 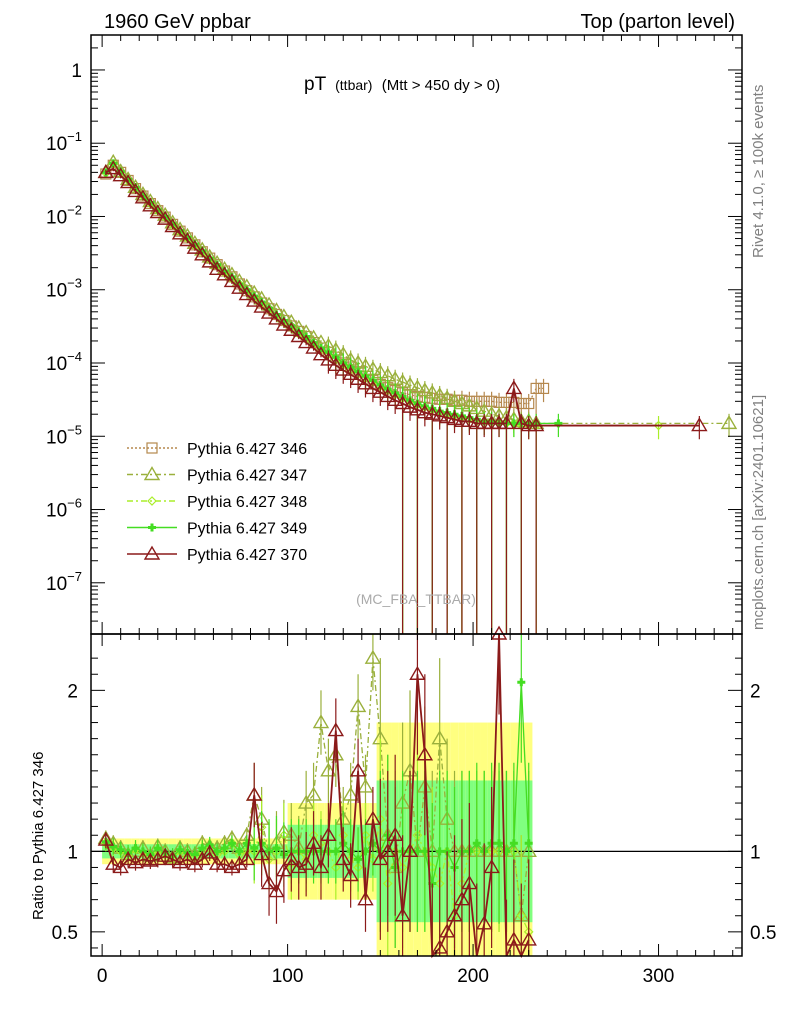 What do you see at coordinates (64, 582) in the screenshot?
I see `y-tick-label: 10⁻⁷` at bounding box center [64, 582].